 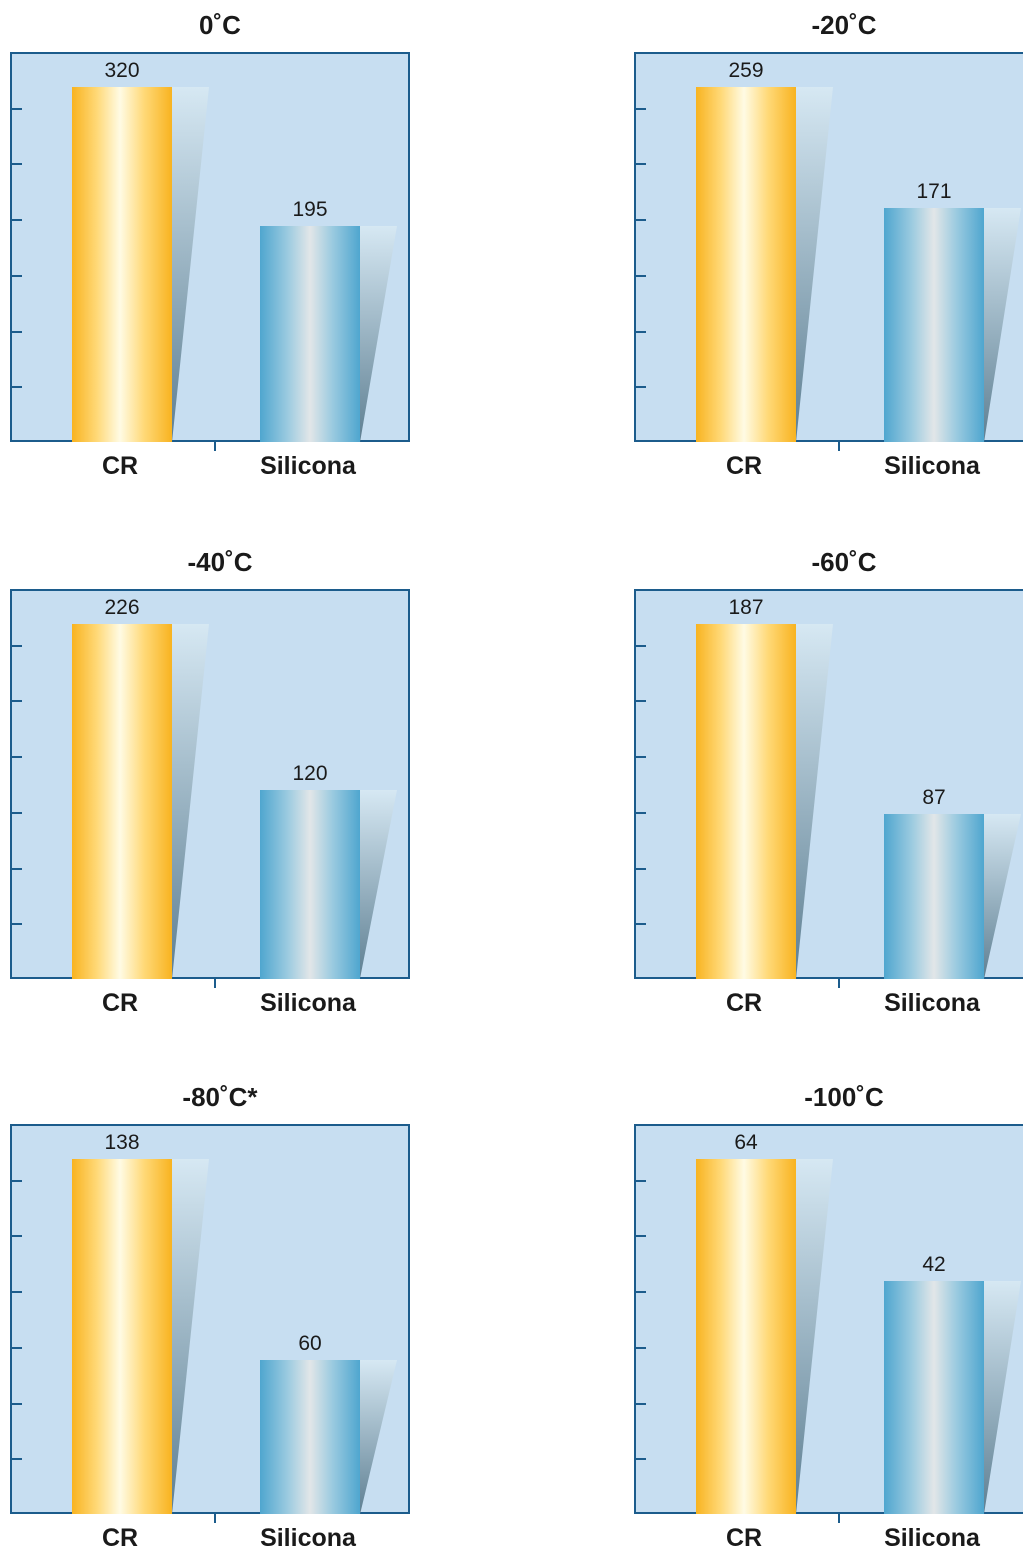 I want to click on plot-area: 226 120, so click(x=210, y=784).